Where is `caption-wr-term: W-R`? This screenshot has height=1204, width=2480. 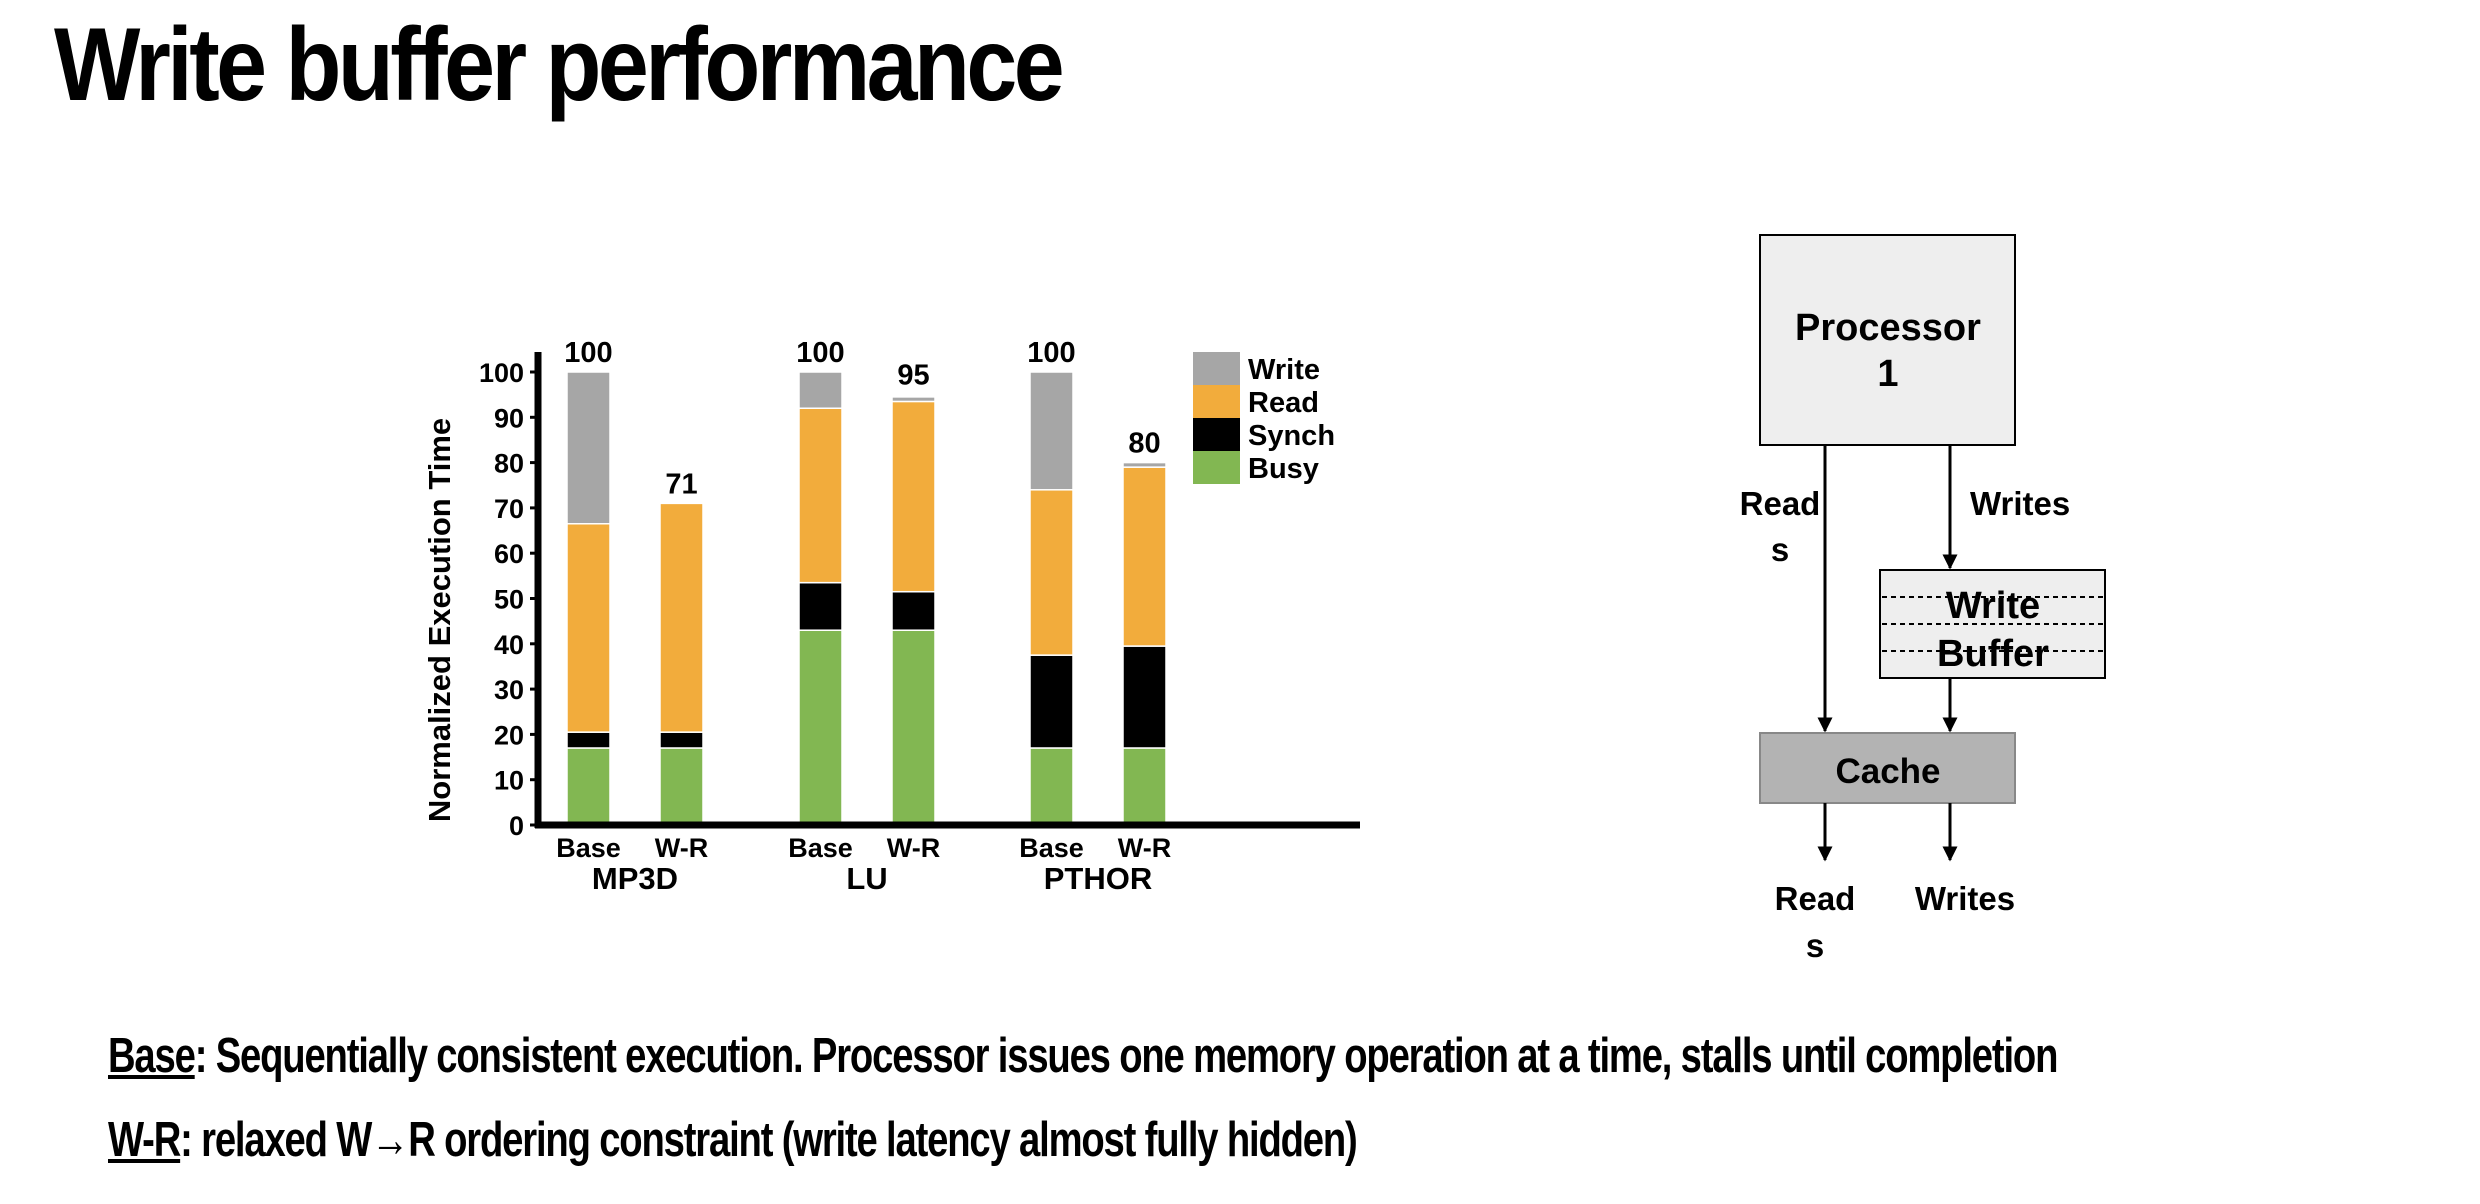 caption-wr-term: W-R is located at coordinates (144, 1140).